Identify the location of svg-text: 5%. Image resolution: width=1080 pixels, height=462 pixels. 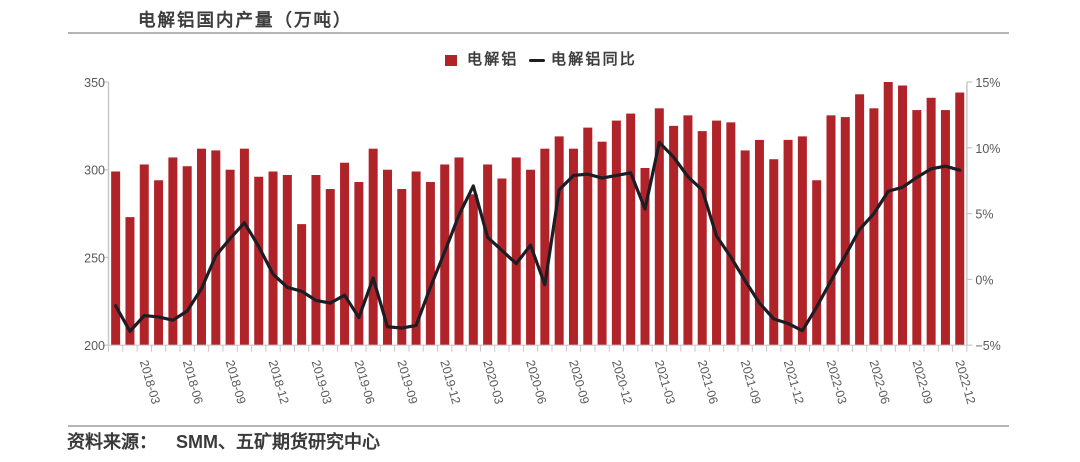
(984, 215).